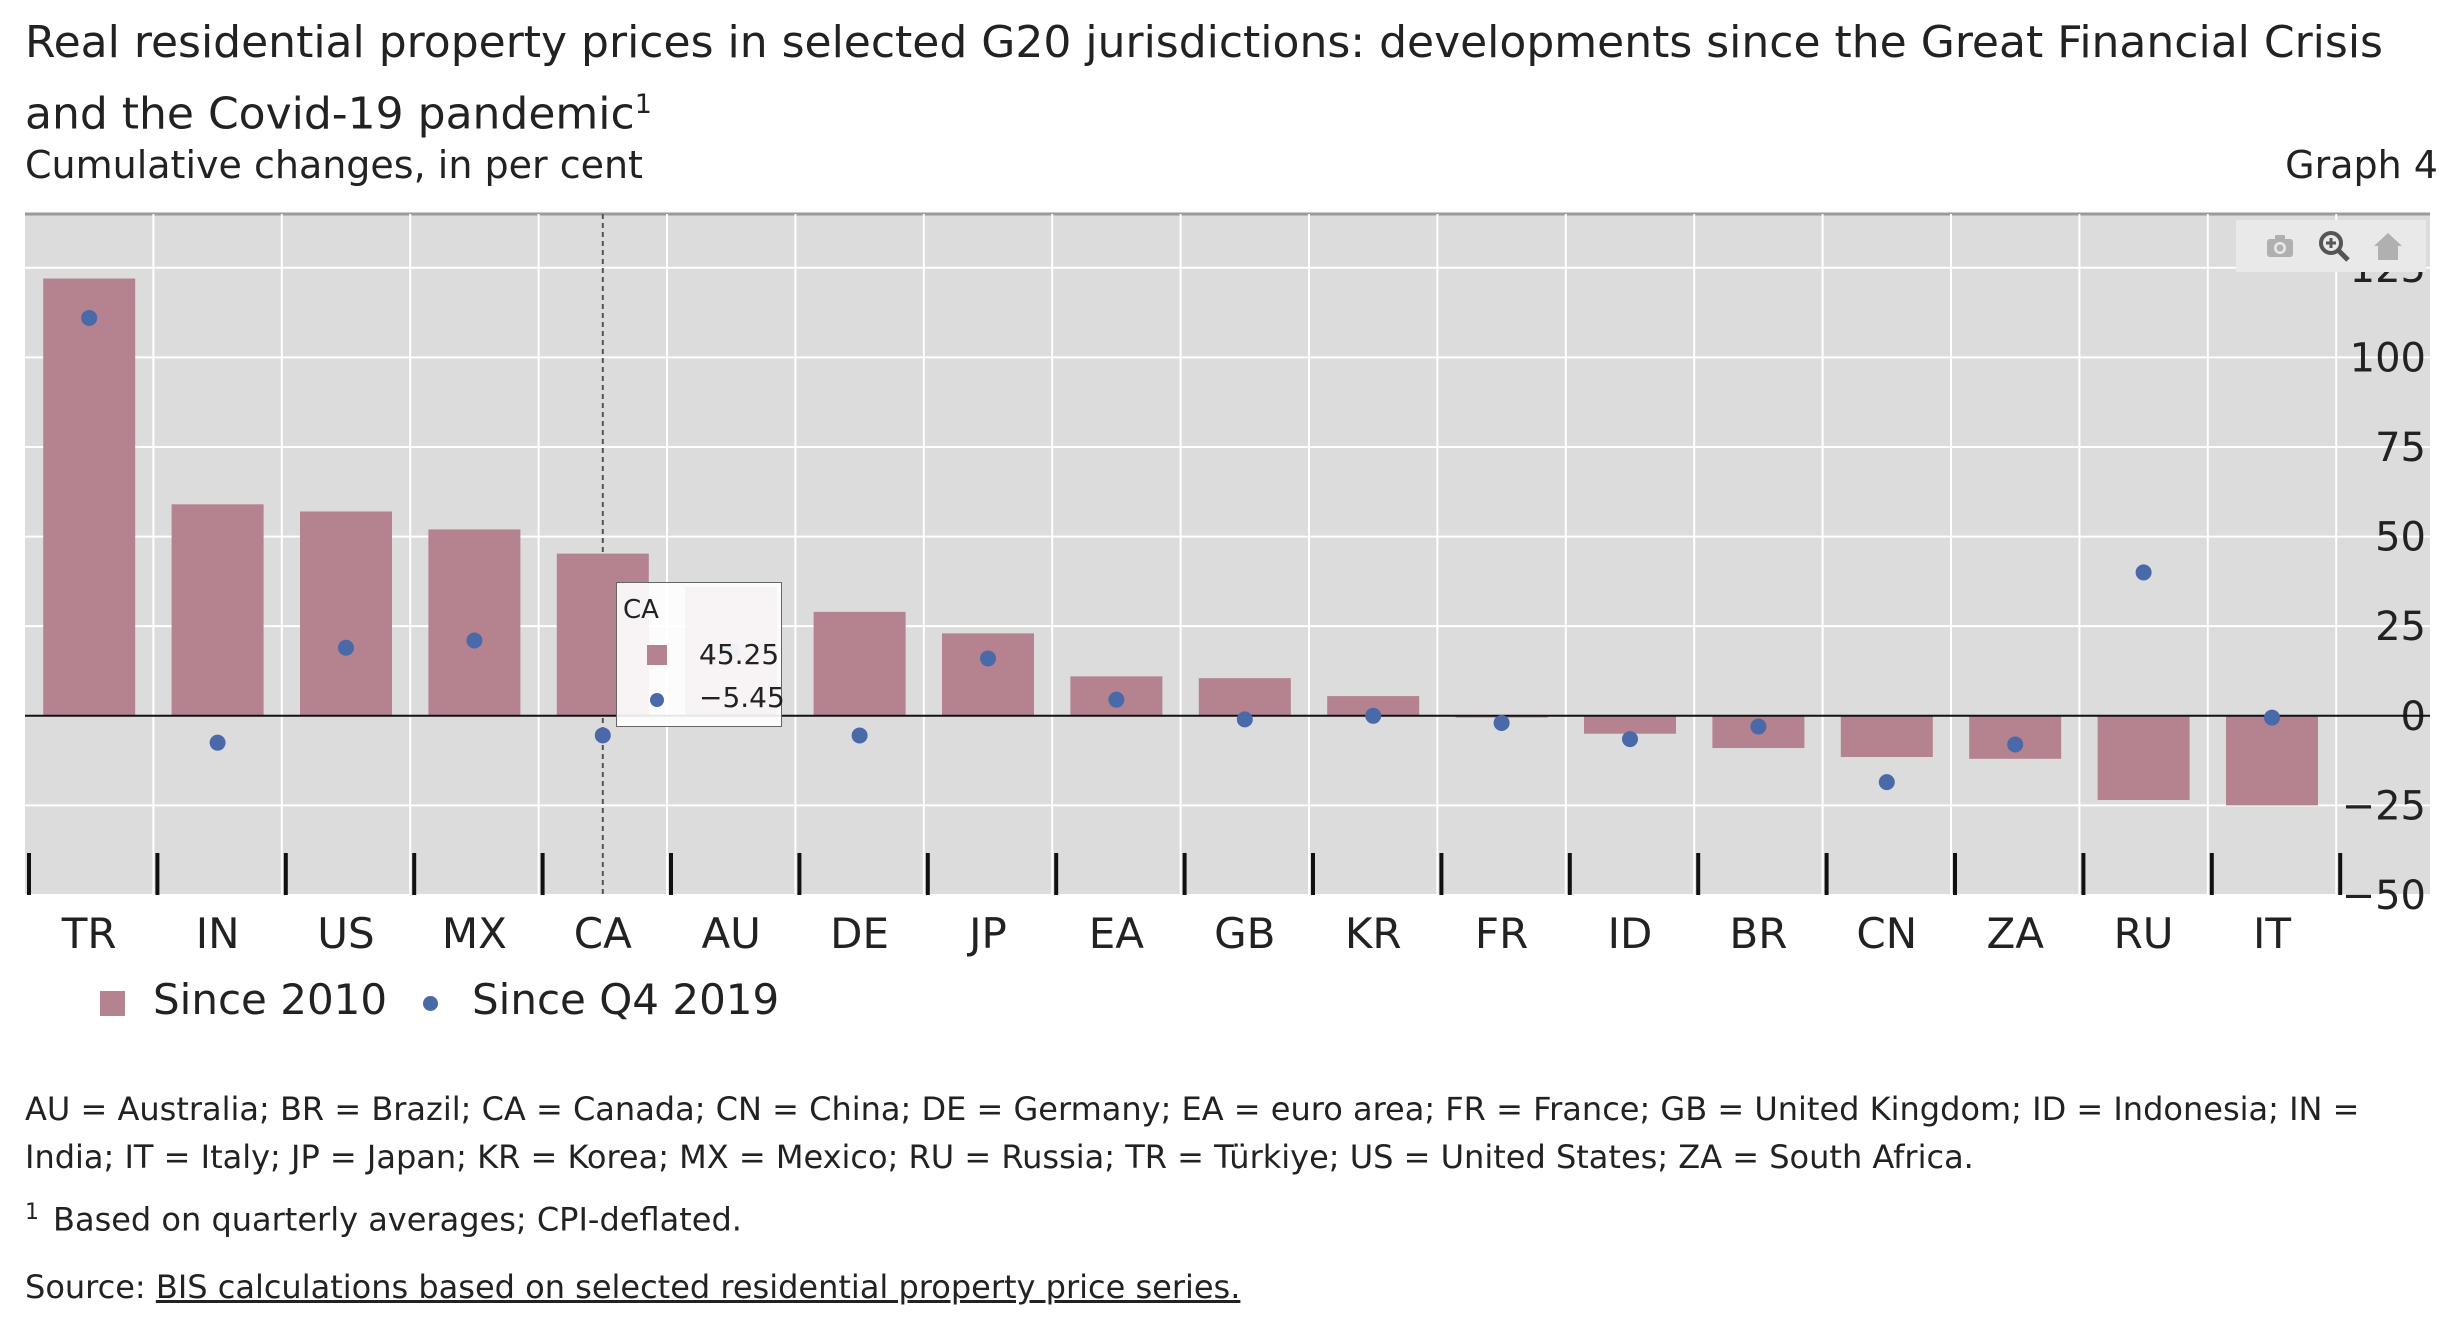  I want to click on x-tick-label: KR, so click(1373, 933).